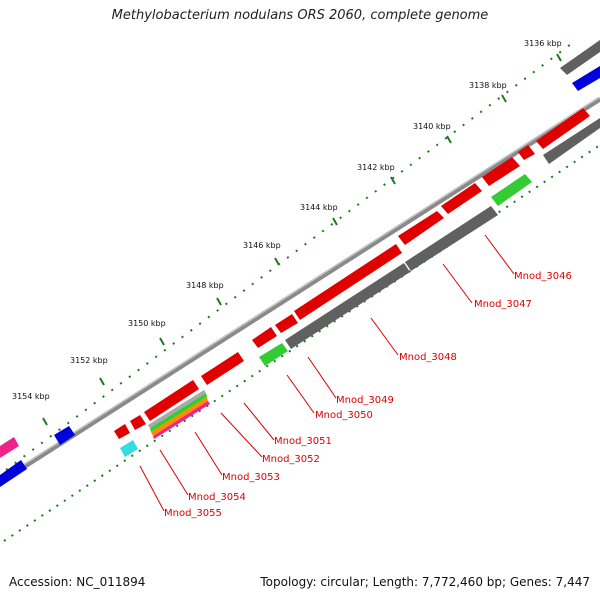  I want to click on tick-label: 3142 kbp, so click(376, 167).